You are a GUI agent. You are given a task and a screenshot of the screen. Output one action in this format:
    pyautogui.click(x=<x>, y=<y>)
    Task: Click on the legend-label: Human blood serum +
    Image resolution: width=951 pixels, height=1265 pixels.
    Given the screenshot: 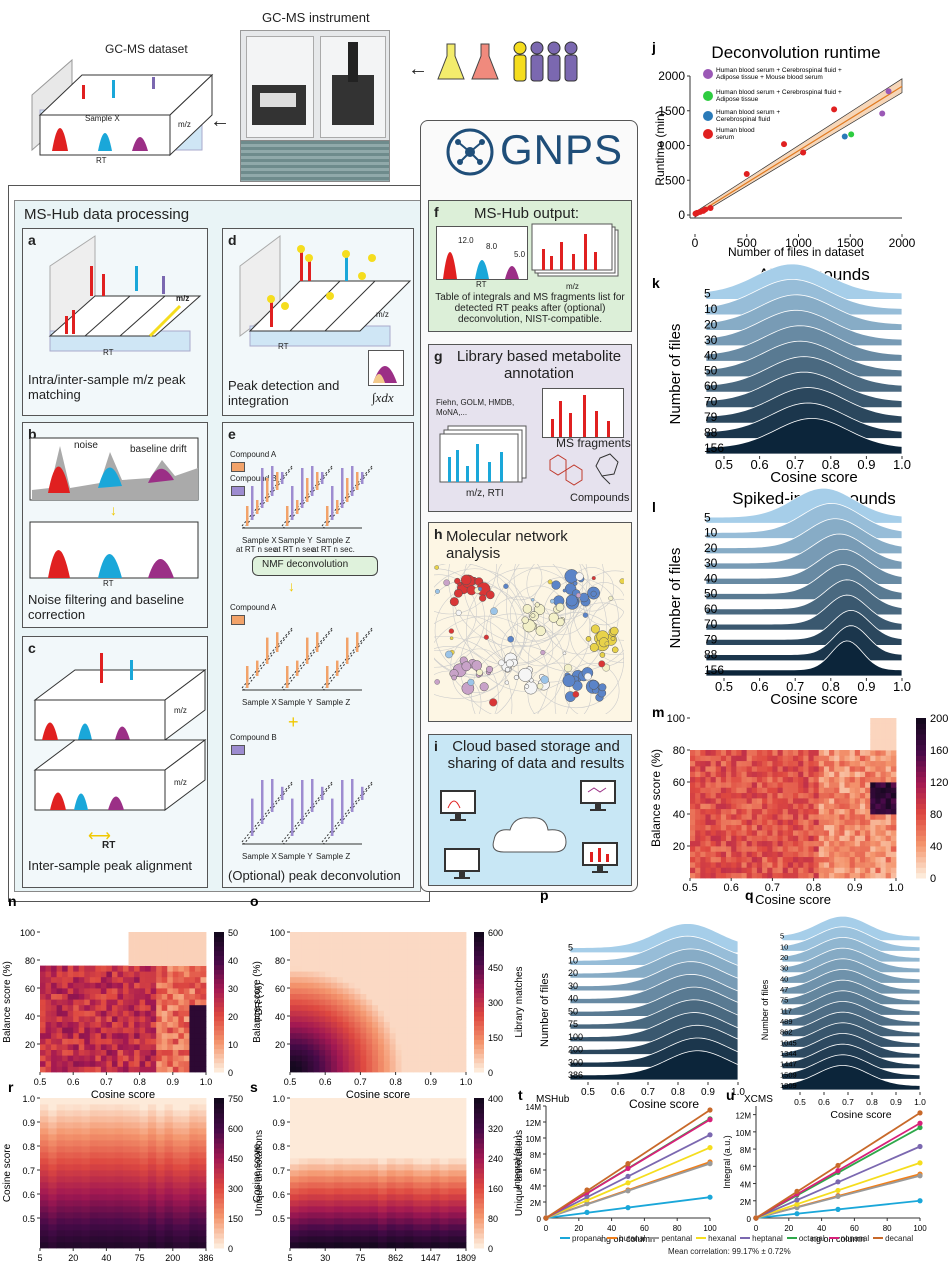 What is the action you would take?
    pyautogui.click(x=748, y=112)
    